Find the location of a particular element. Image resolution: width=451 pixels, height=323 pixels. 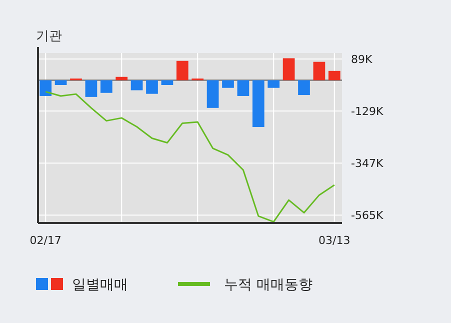

y-tick-label: -347K is located at coordinates (367, 163).